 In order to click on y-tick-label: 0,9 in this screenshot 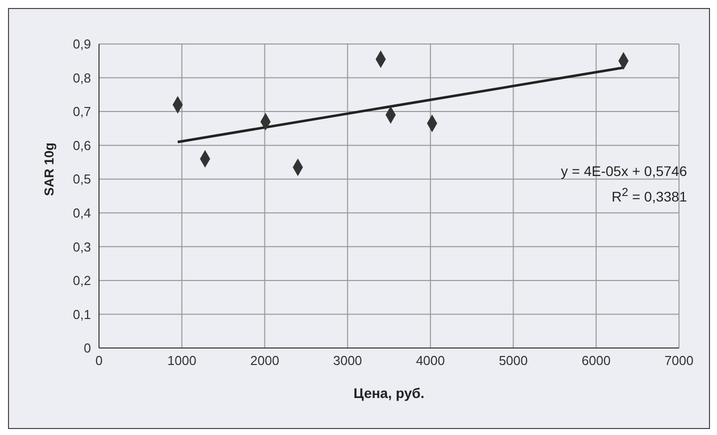, I will do `click(81, 44)`.